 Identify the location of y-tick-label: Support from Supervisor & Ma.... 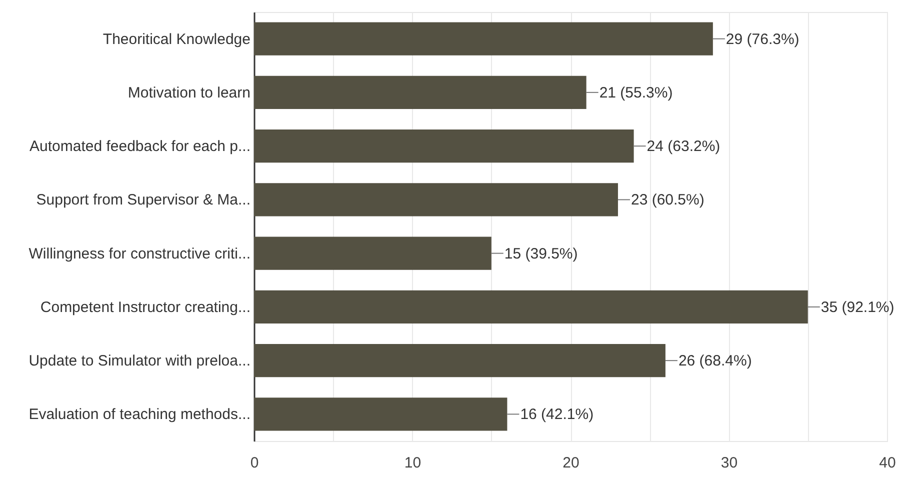
(143, 200).